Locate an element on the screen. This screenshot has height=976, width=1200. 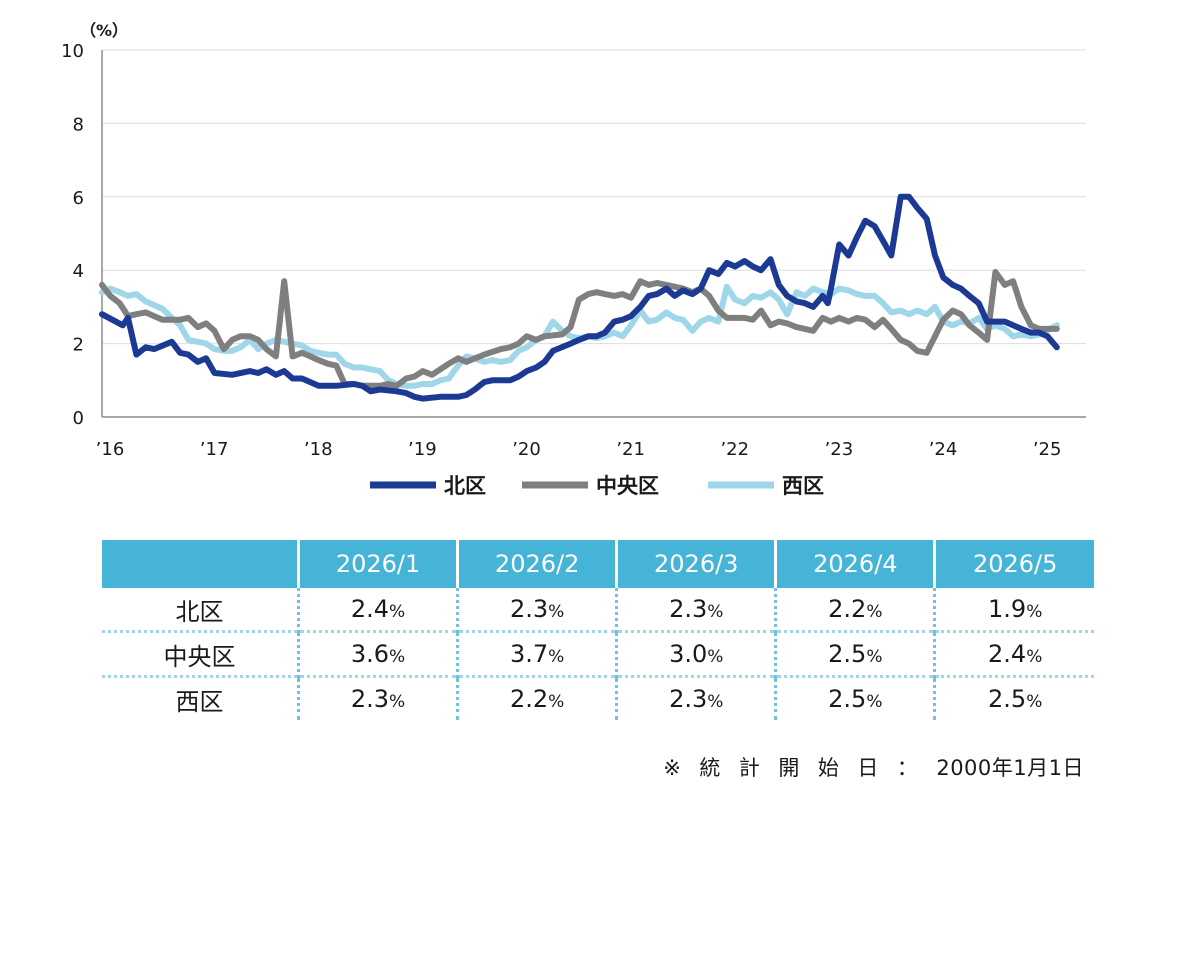
rate-value: 3.6 is located at coordinates (370, 654).